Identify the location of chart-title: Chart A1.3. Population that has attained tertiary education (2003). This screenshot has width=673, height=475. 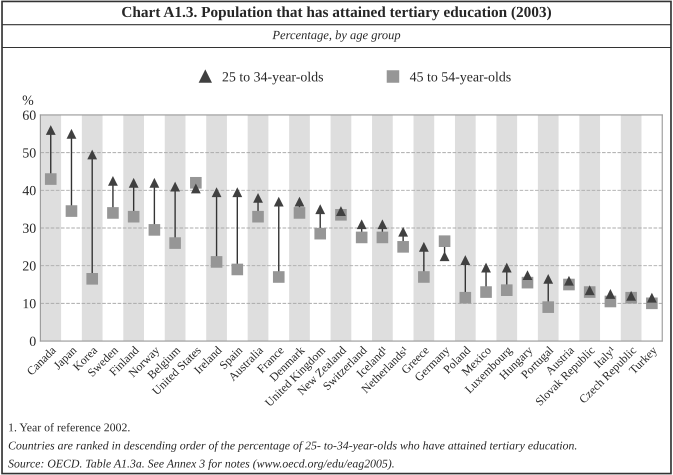
(336, 13).